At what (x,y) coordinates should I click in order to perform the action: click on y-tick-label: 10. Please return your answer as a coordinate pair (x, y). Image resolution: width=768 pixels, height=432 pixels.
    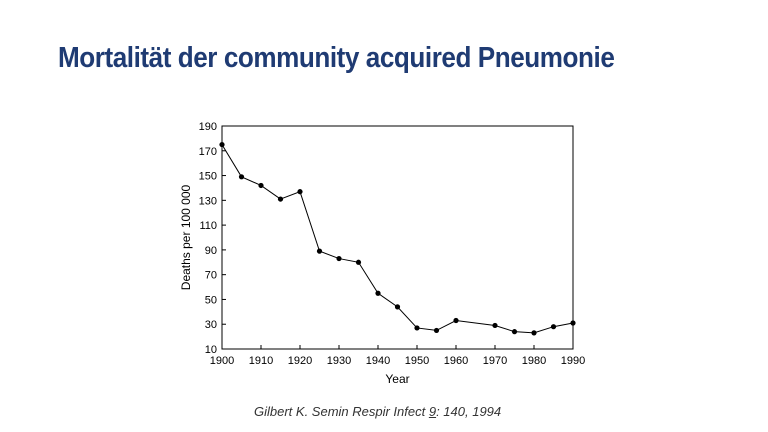
    Looking at the image, I should click on (211, 350).